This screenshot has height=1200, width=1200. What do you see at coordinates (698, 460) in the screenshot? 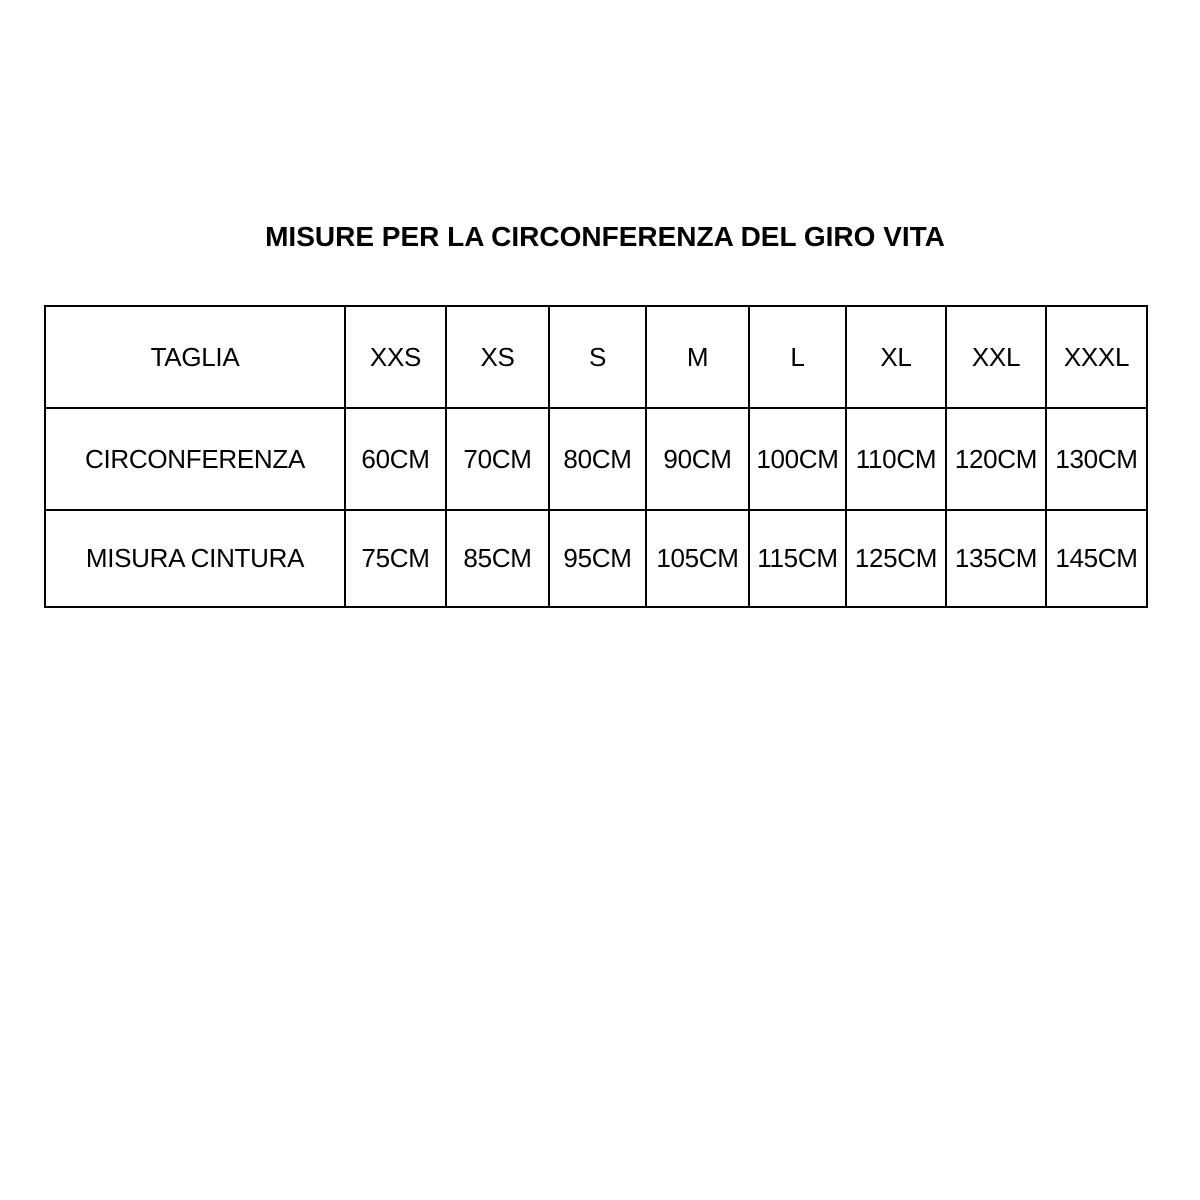
I see `circumference-row-cell: 90CM` at bounding box center [698, 460].